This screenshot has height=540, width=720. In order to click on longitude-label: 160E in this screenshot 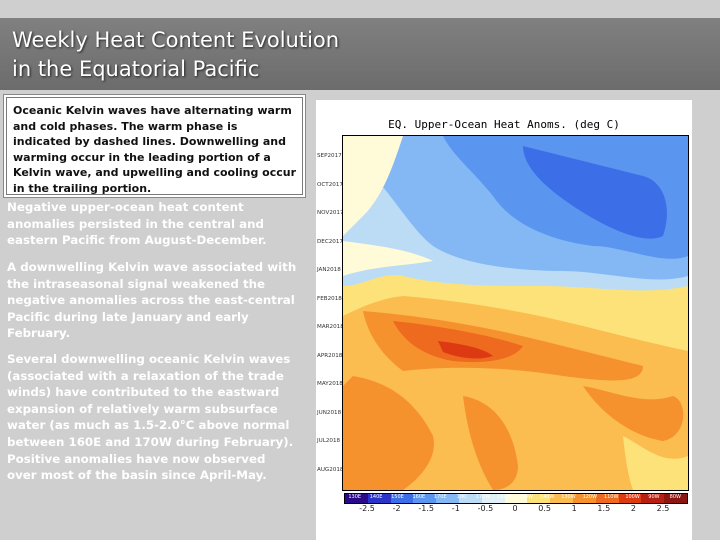, I will do `click(419, 497)`.